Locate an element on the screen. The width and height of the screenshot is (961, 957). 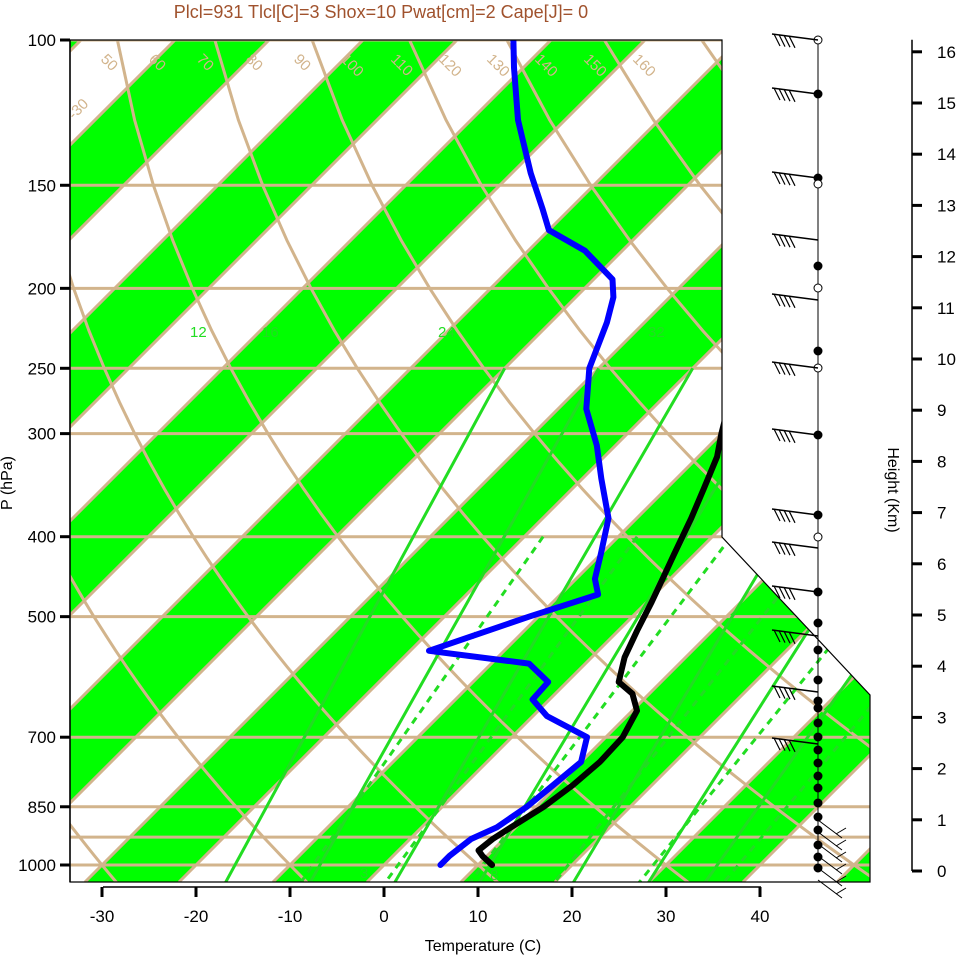
height-tick-label: 9 is located at coordinates (941, 410).